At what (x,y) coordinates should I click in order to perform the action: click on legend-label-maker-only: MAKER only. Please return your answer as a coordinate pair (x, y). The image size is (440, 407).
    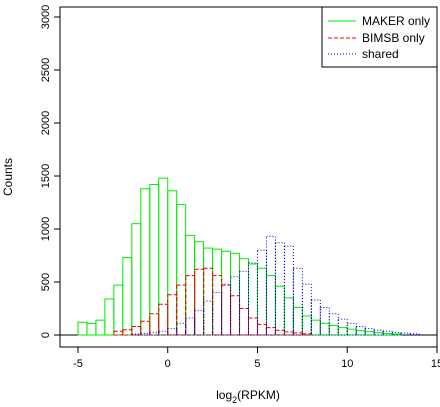
    Looking at the image, I should click on (396, 21).